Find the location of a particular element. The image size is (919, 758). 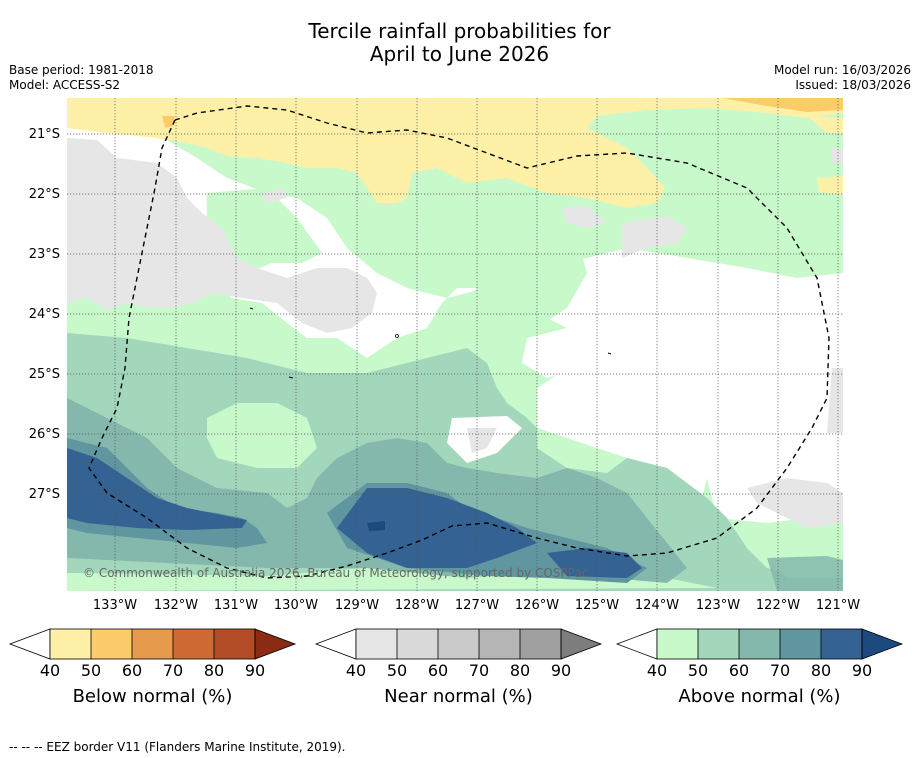

near-tick-80: 80 is located at coordinates (520, 670).